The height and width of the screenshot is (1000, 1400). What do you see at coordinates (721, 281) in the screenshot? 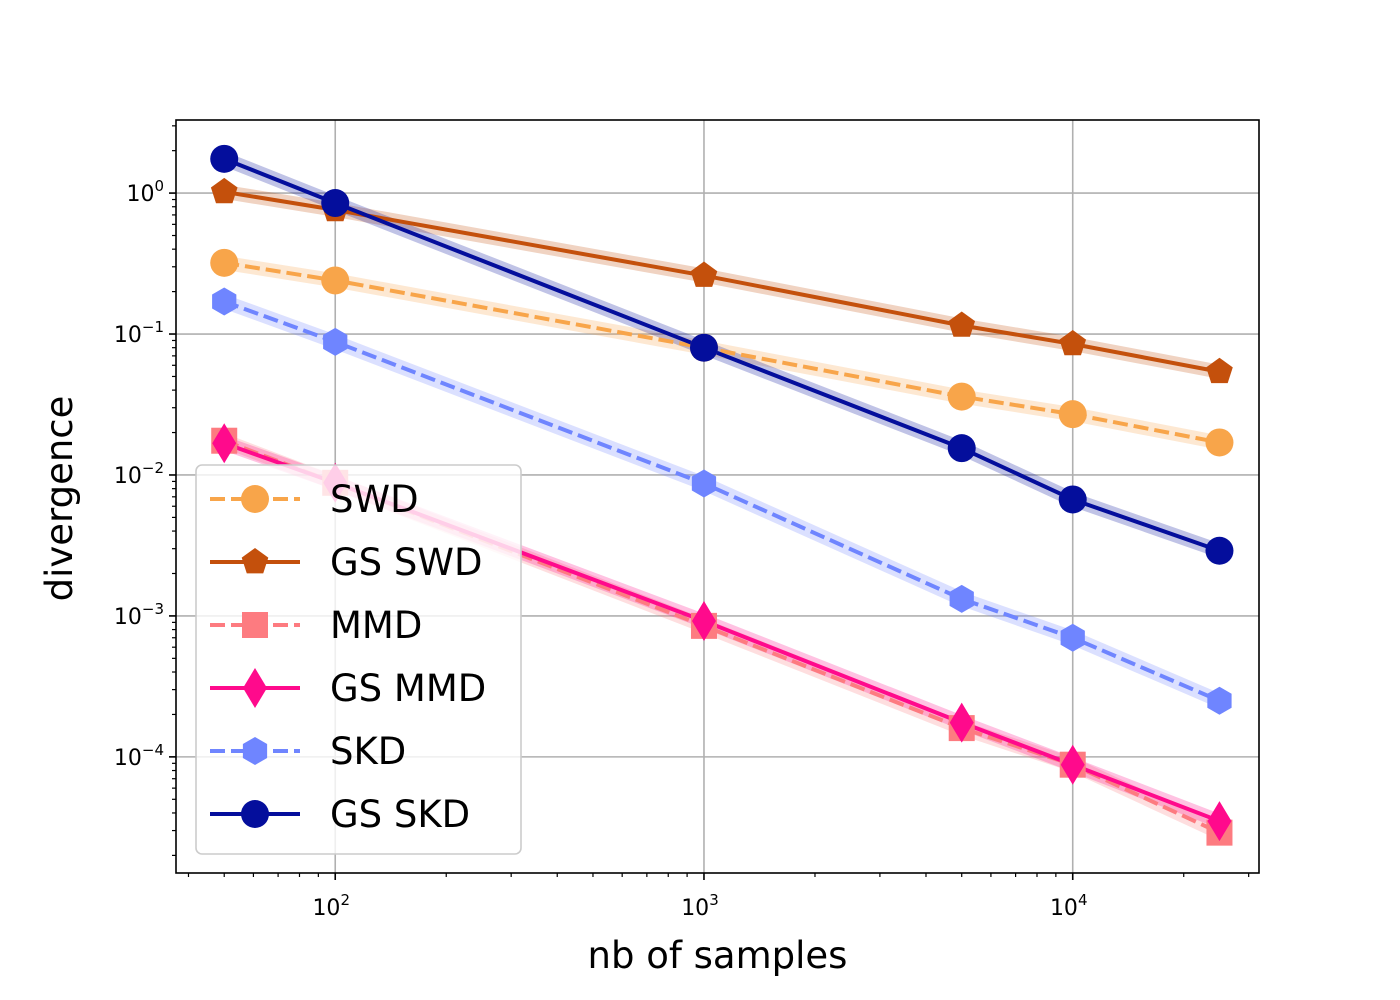
I see `gs-swd-line` at bounding box center [721, 281].